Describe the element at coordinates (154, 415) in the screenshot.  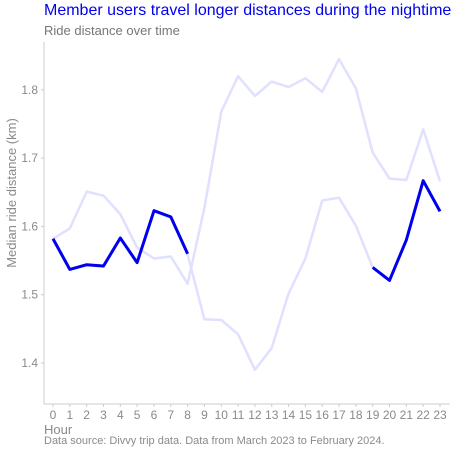
I see `x-tick-label: 6` at that location.